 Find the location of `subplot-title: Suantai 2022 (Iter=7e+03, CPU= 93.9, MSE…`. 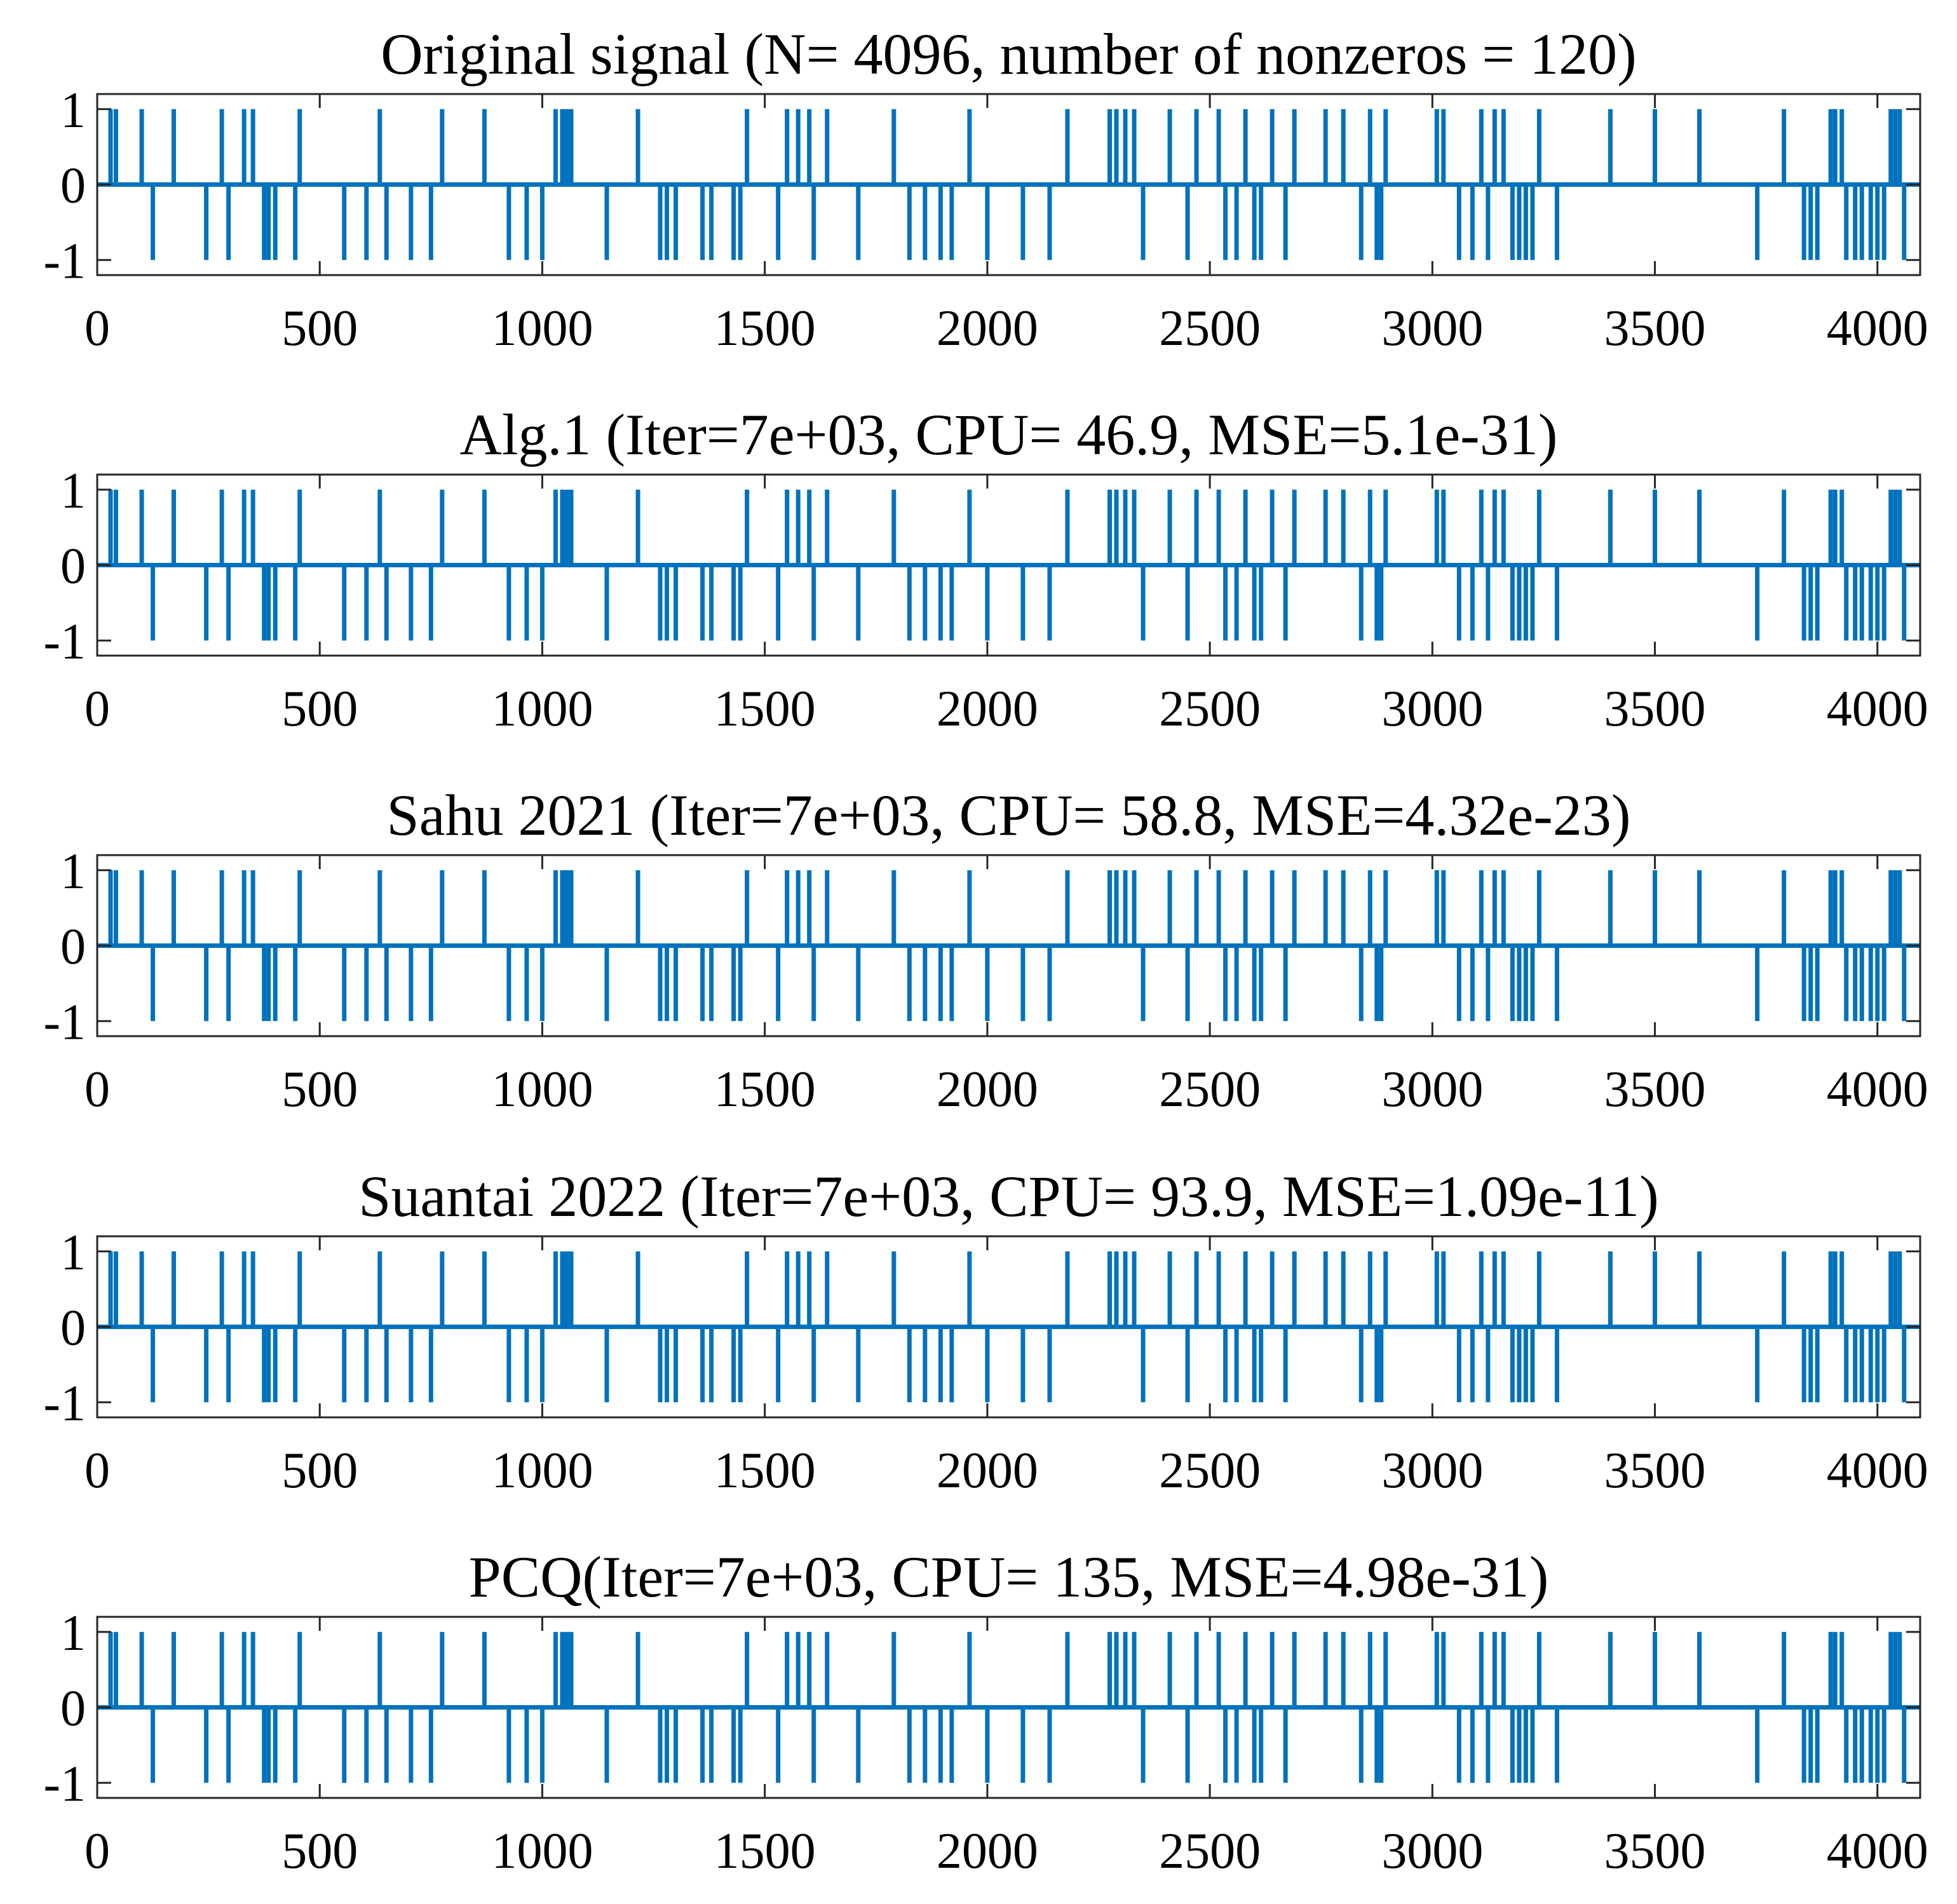

subplot-title: Suantai 2022 (Iter=7e+03, CPU= 93.9, MSE… is located at coordinates (1008, 1196).